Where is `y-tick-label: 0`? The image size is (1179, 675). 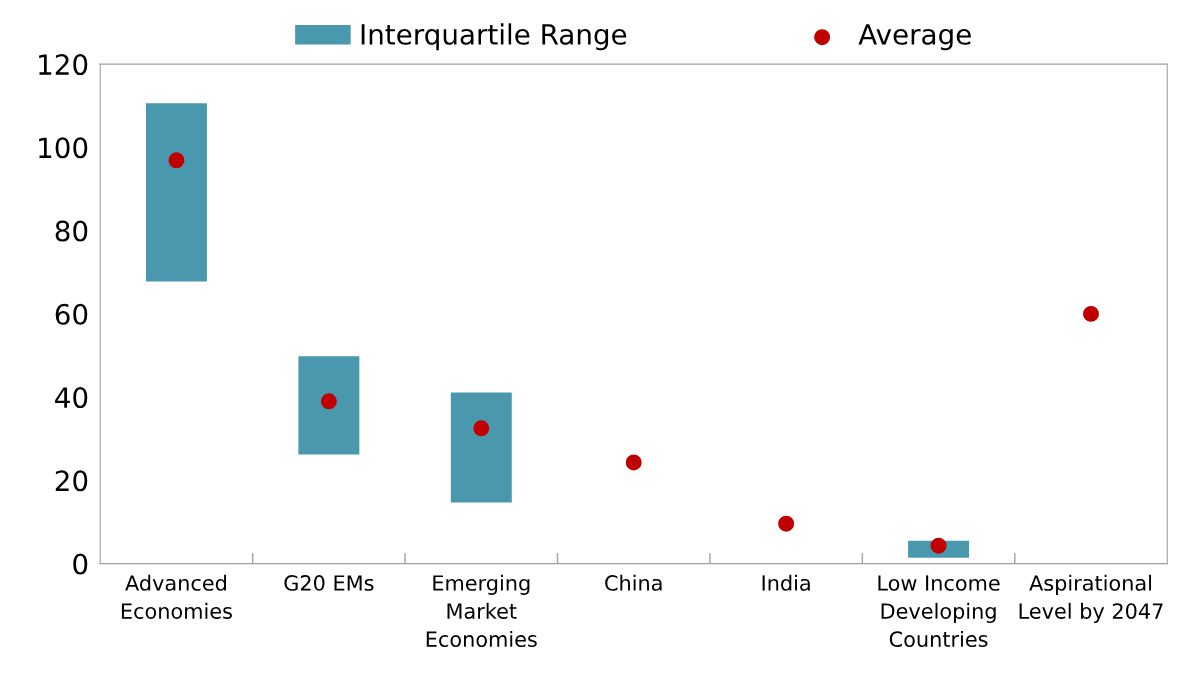 y-tick-label: 0 is located at coordinates (80, 564).